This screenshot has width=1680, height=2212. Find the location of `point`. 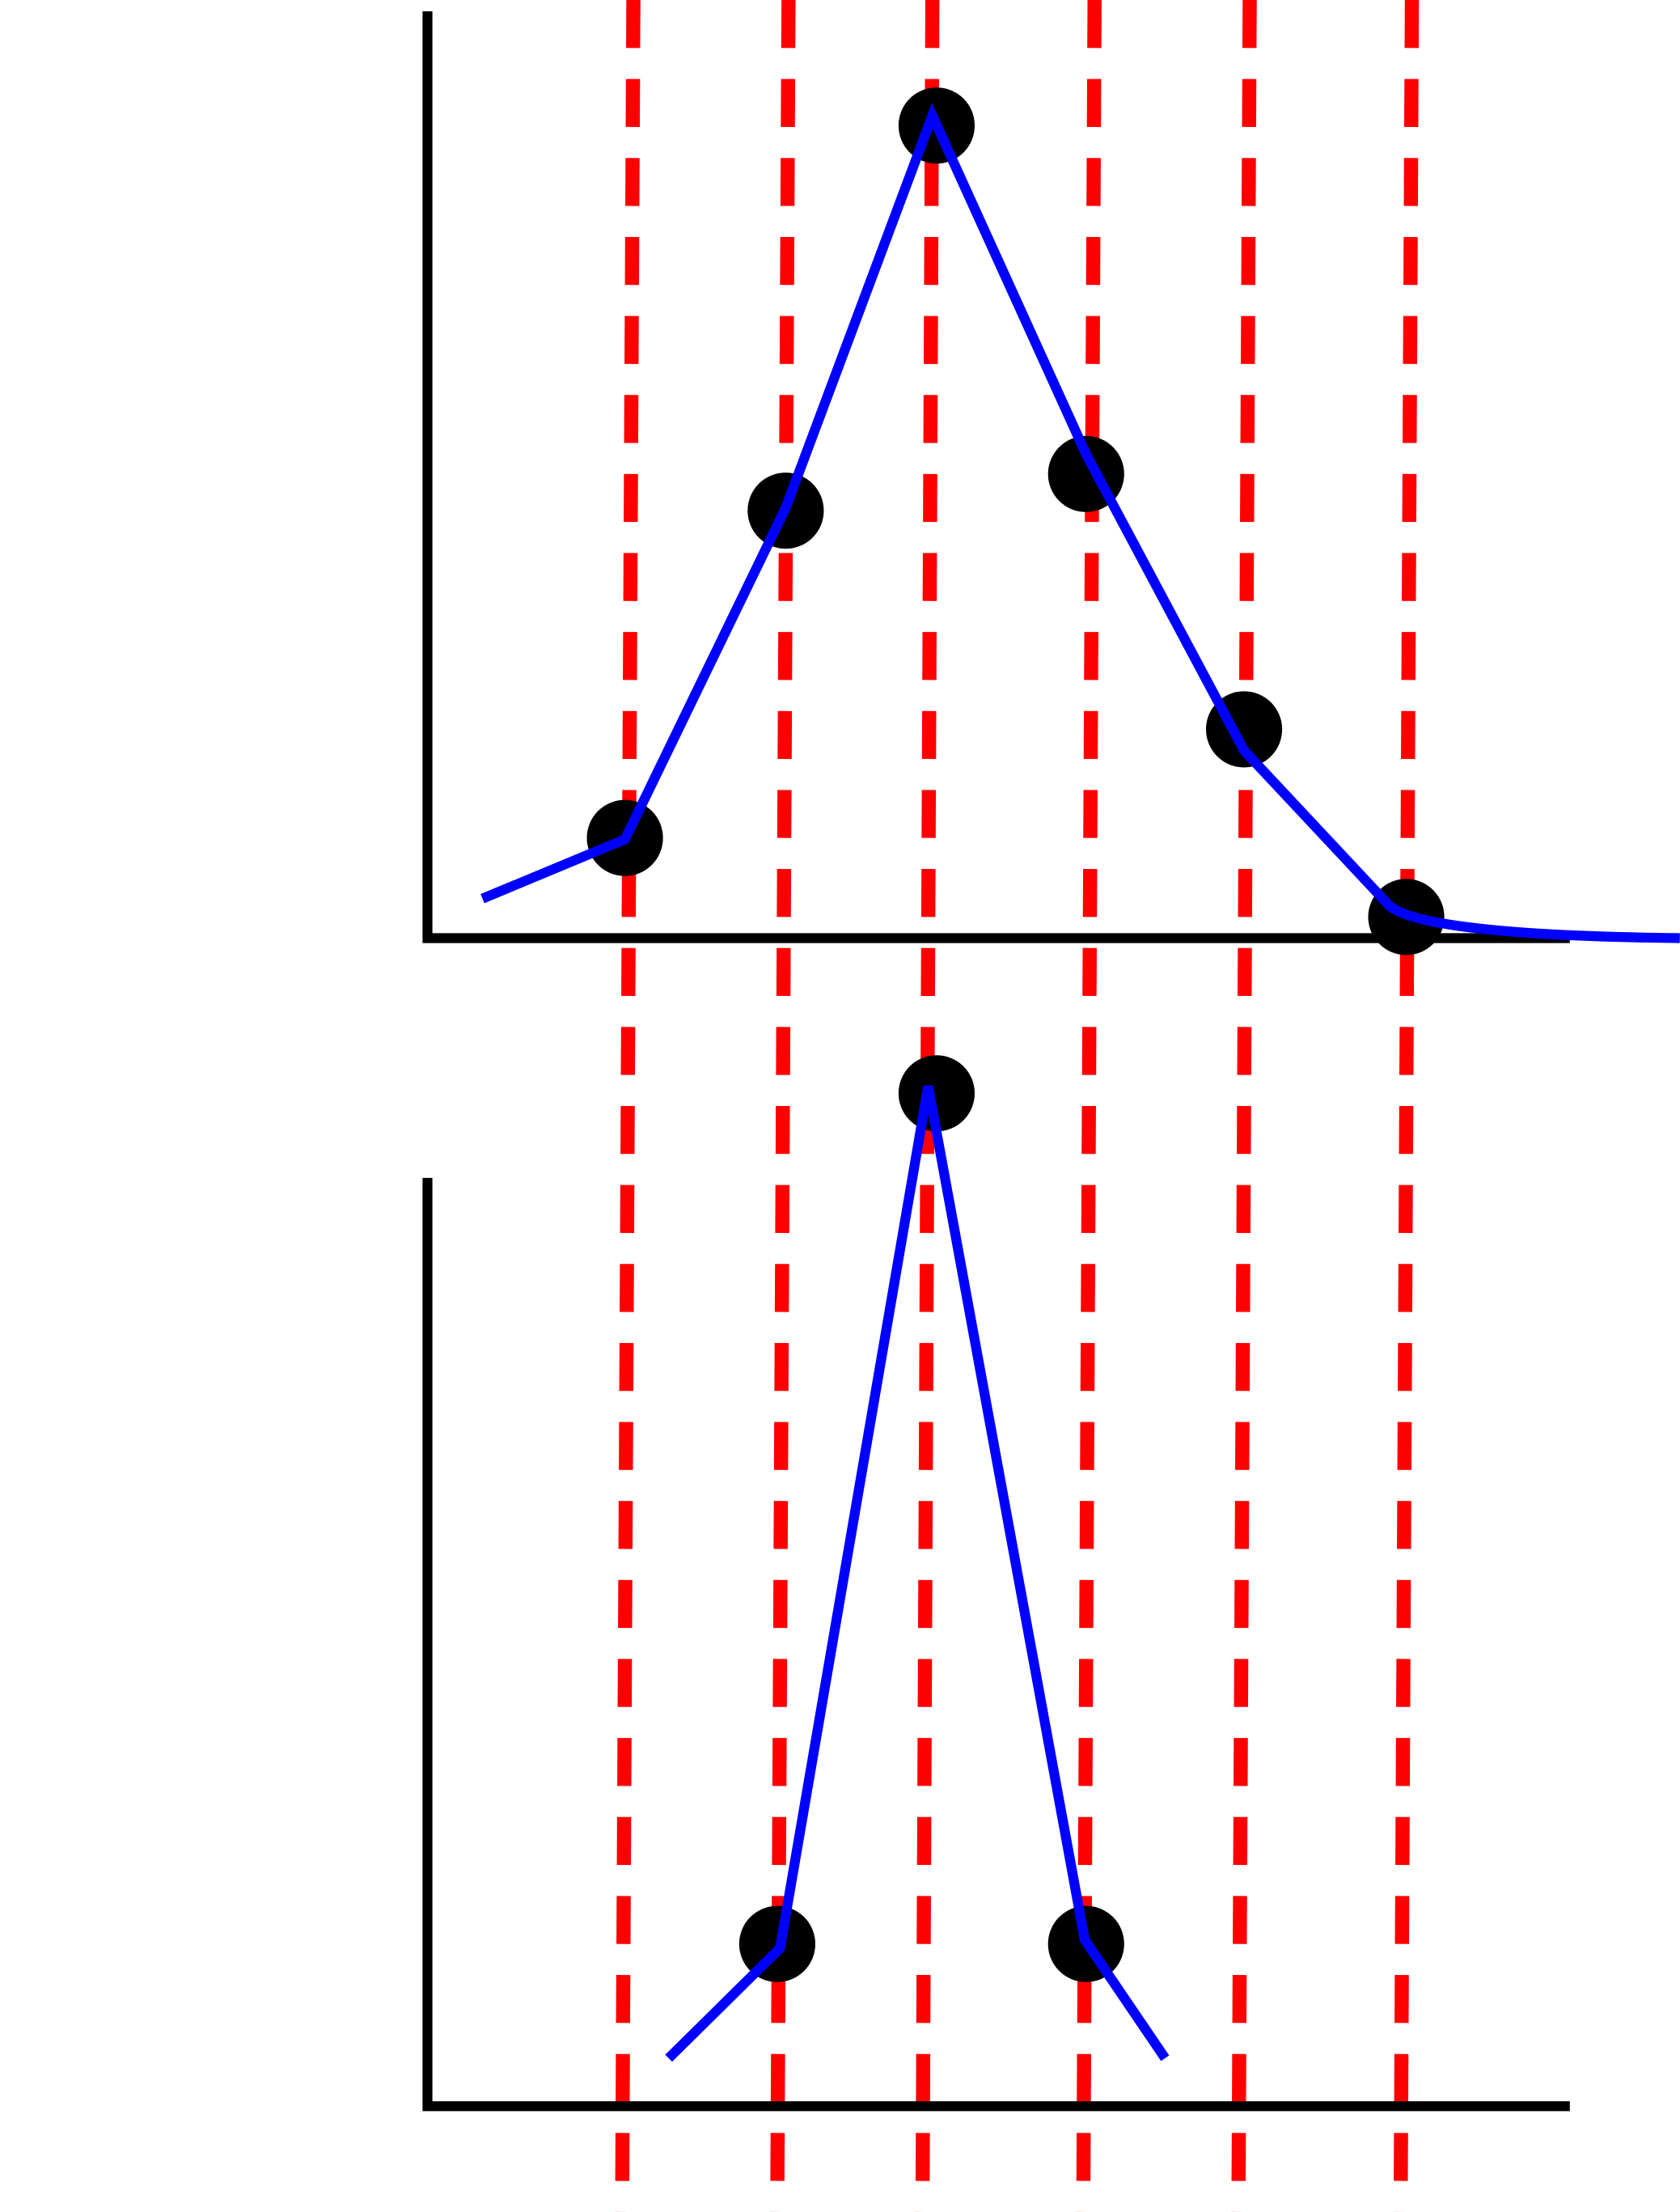

point is located at coordinates (936, 1093).